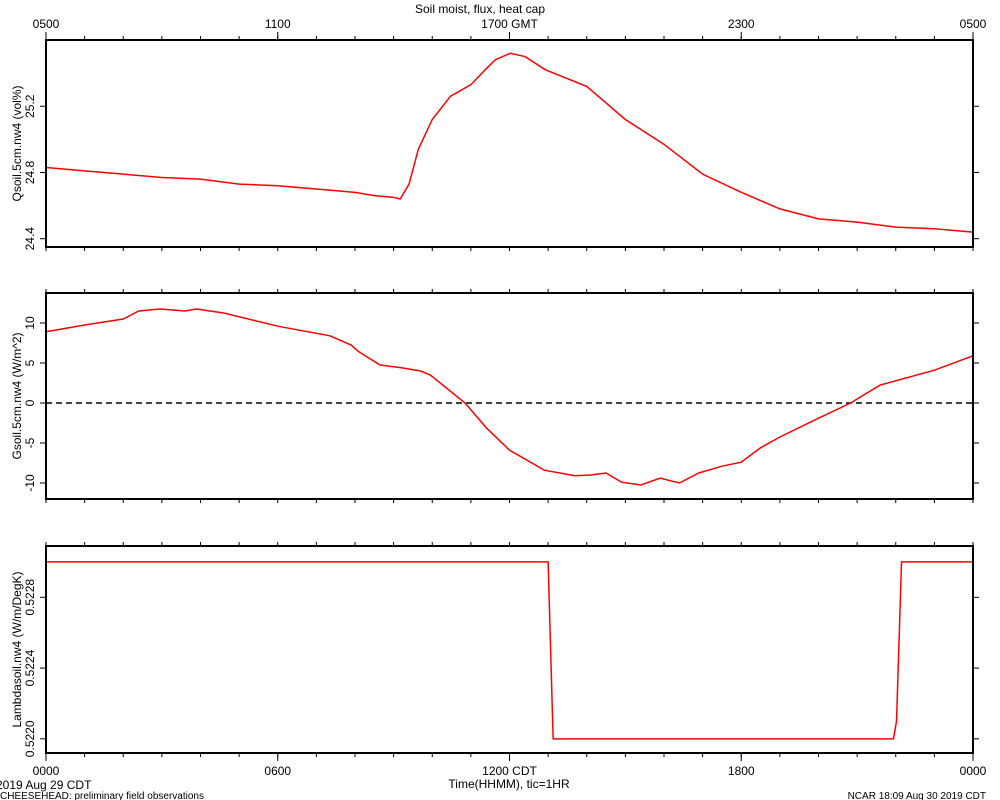 Image resolution: width=1000 pixels, height=800 pixels. I want to click on footer-right: NCAR 18:09 Aug 30 2019 CDT, so click(917, 795).